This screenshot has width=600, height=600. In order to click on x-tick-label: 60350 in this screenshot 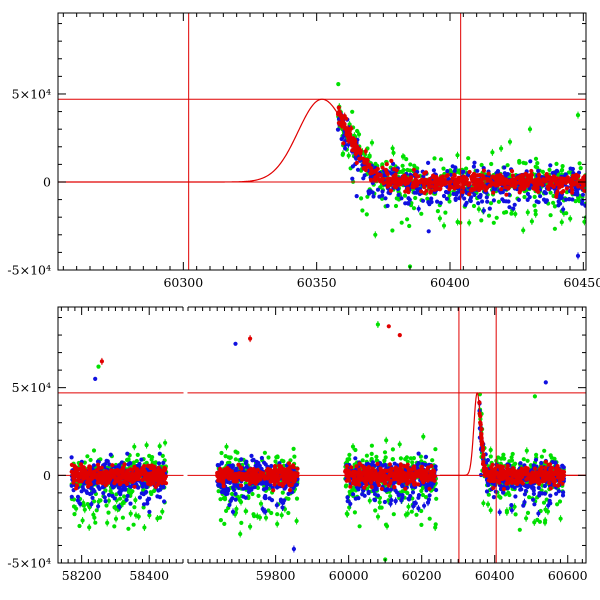, I will do `click(317, 282)`.